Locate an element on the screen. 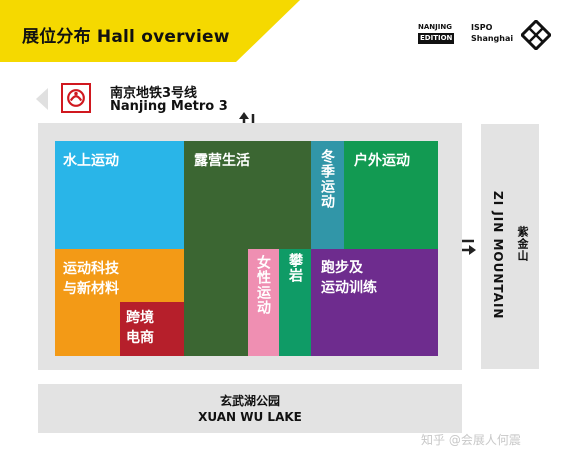  header-yellow-band is located at coordinates (150, 31).